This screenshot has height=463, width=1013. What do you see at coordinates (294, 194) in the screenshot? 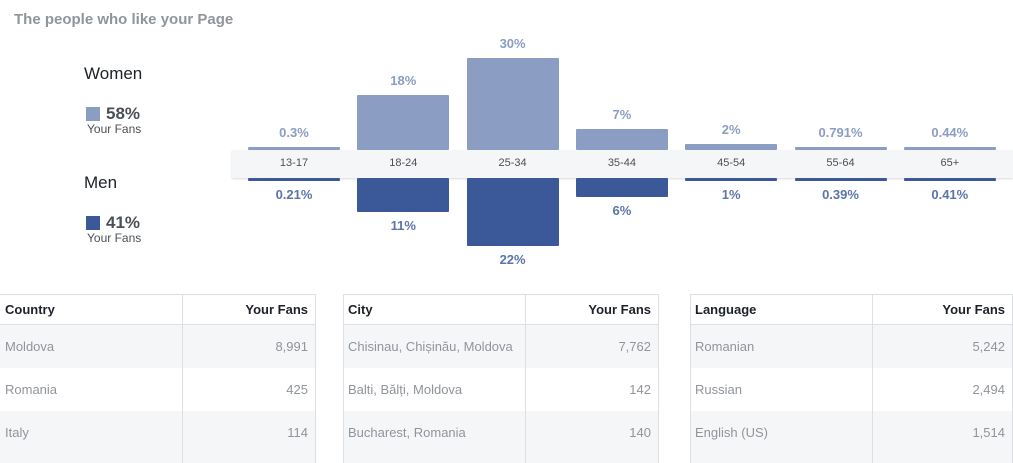
I see `men-value-13-17: 0.21%` at bounding box center [294, 194].